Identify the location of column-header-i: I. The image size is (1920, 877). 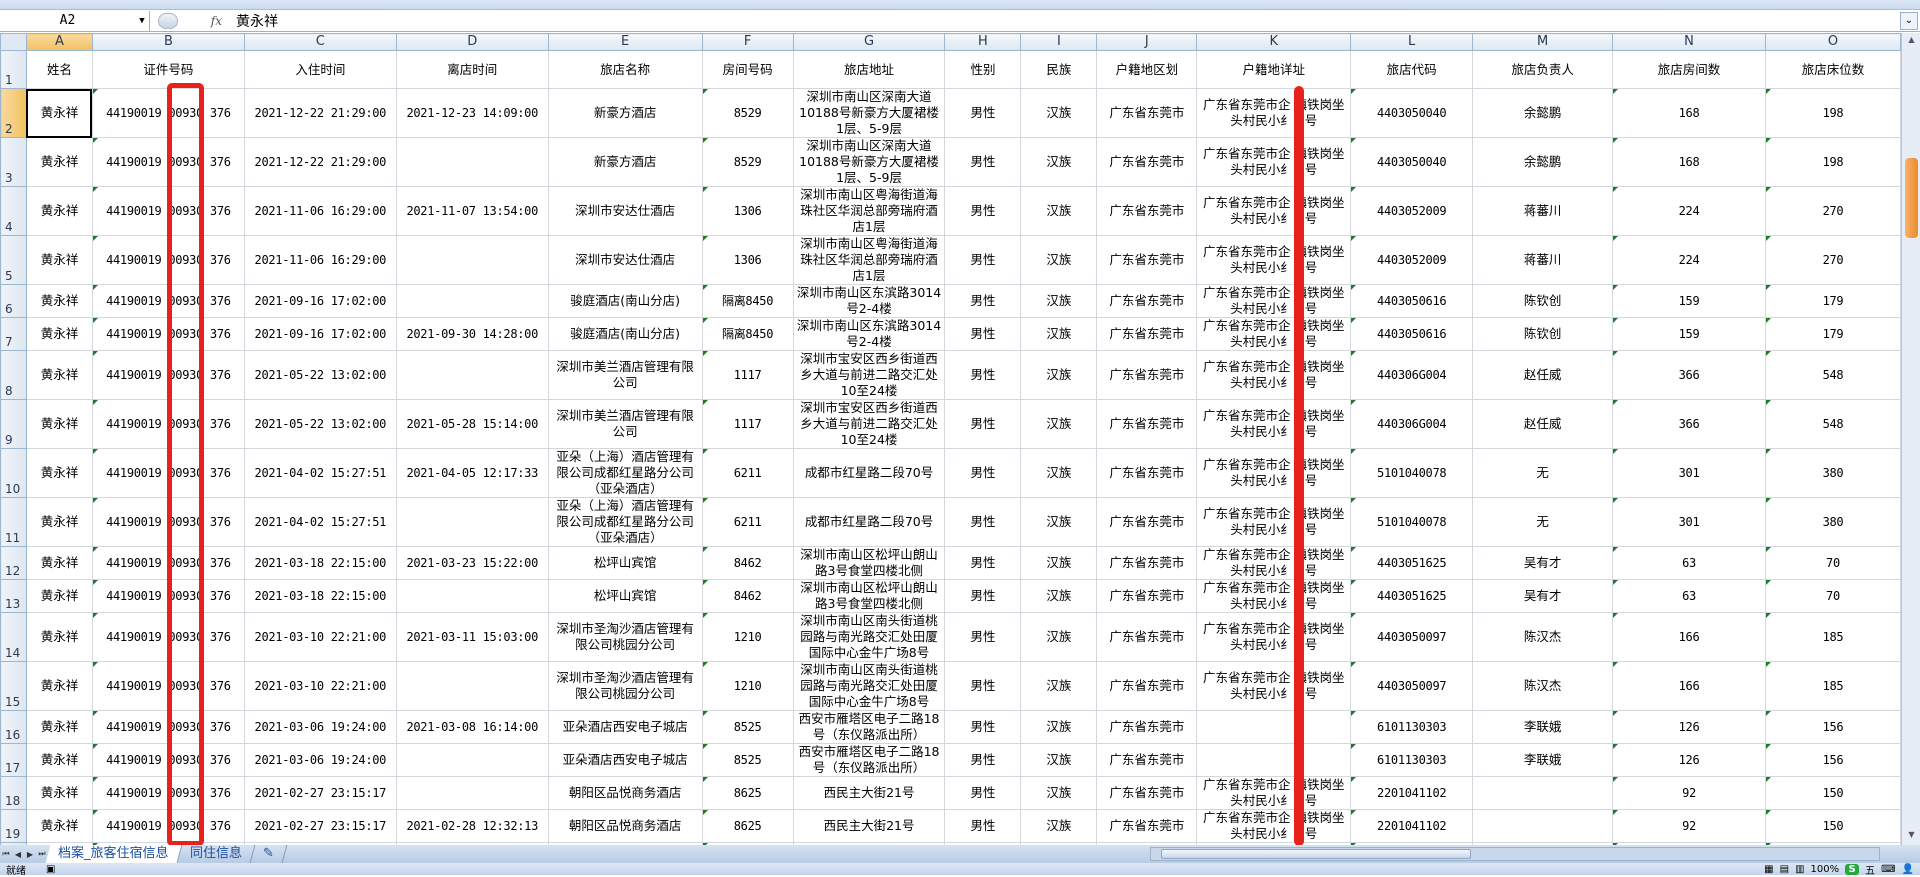
(1059, 42).